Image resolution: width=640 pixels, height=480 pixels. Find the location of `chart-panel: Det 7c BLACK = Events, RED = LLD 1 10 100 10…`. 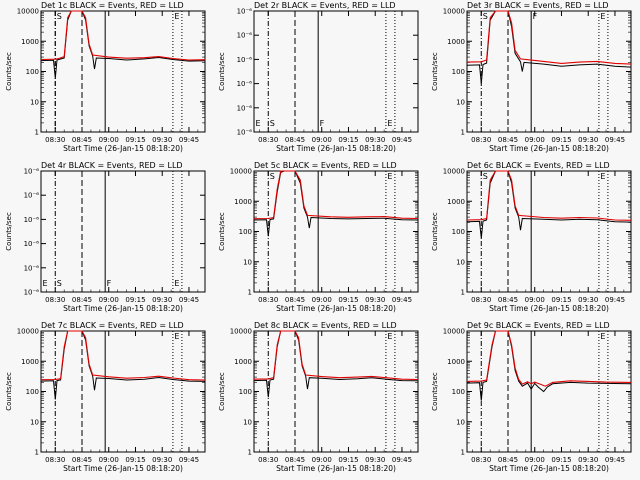

chart-panel: Det 7c BLACK = Events, RED = LLD 1 10 100 10… is located at coordinates (105, 397).